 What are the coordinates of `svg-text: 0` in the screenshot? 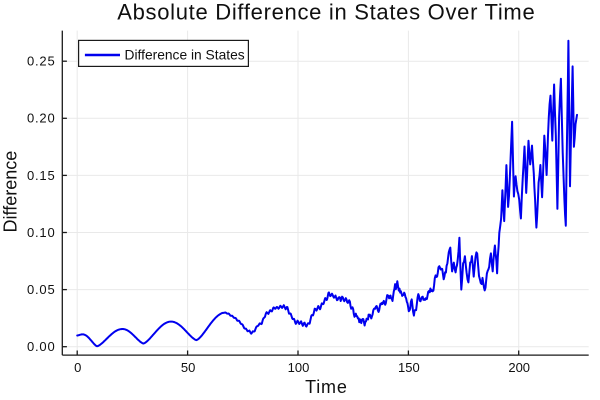 It's located at (77, 367).